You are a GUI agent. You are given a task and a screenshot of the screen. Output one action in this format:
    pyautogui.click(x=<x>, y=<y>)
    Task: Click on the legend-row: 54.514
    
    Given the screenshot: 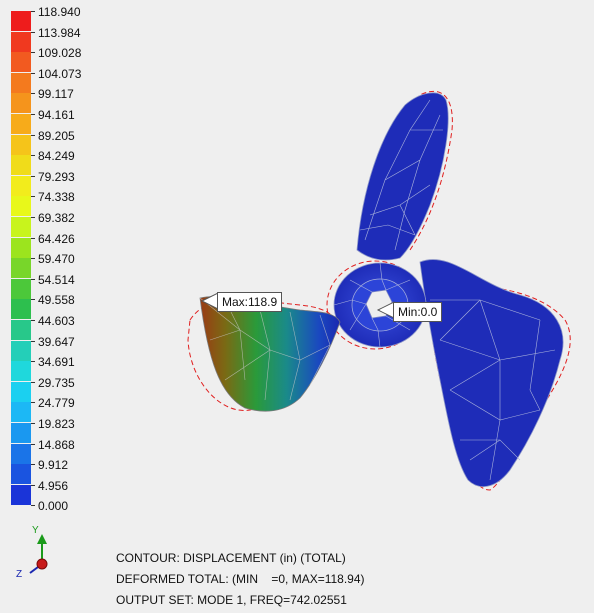 What is the action you would take?
    pyautogui.click(x=60, y=283)
    